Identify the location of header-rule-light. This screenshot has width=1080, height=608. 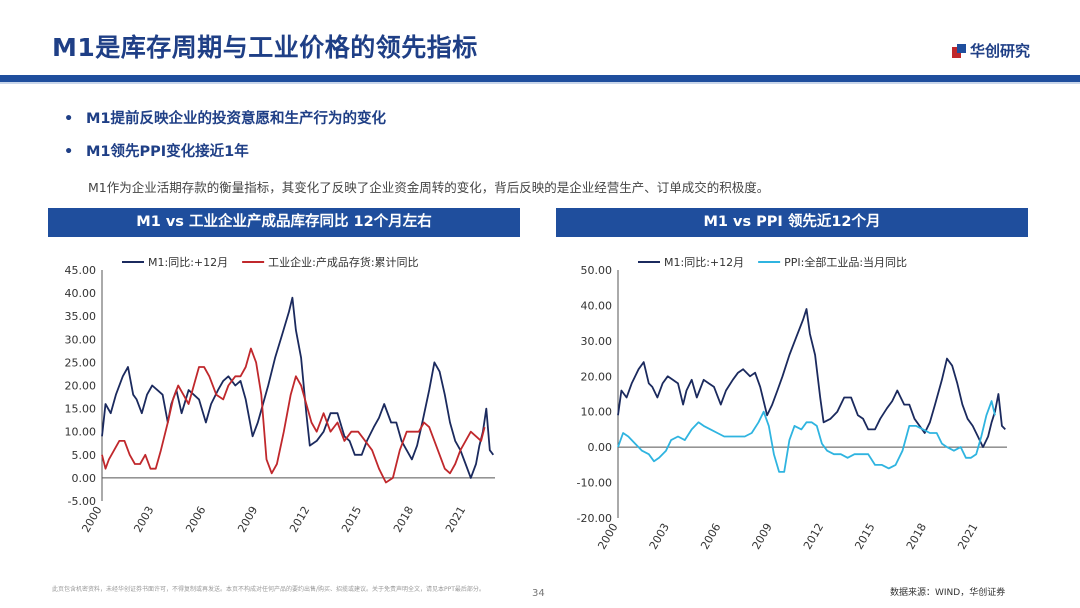
(540, 83).